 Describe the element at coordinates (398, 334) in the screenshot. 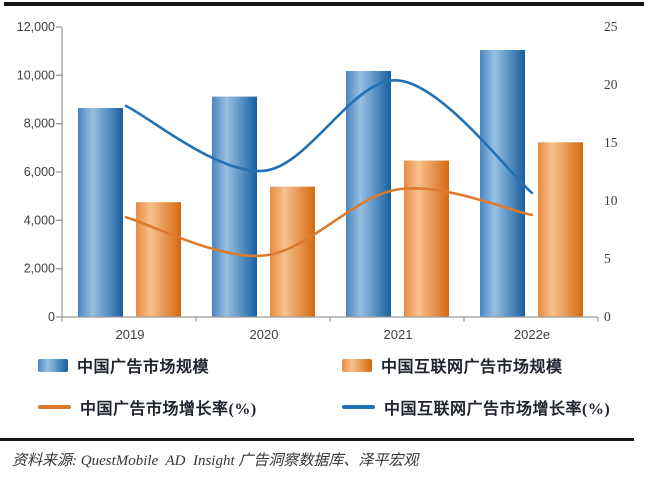

I see `svg-text: 2021` at that location.